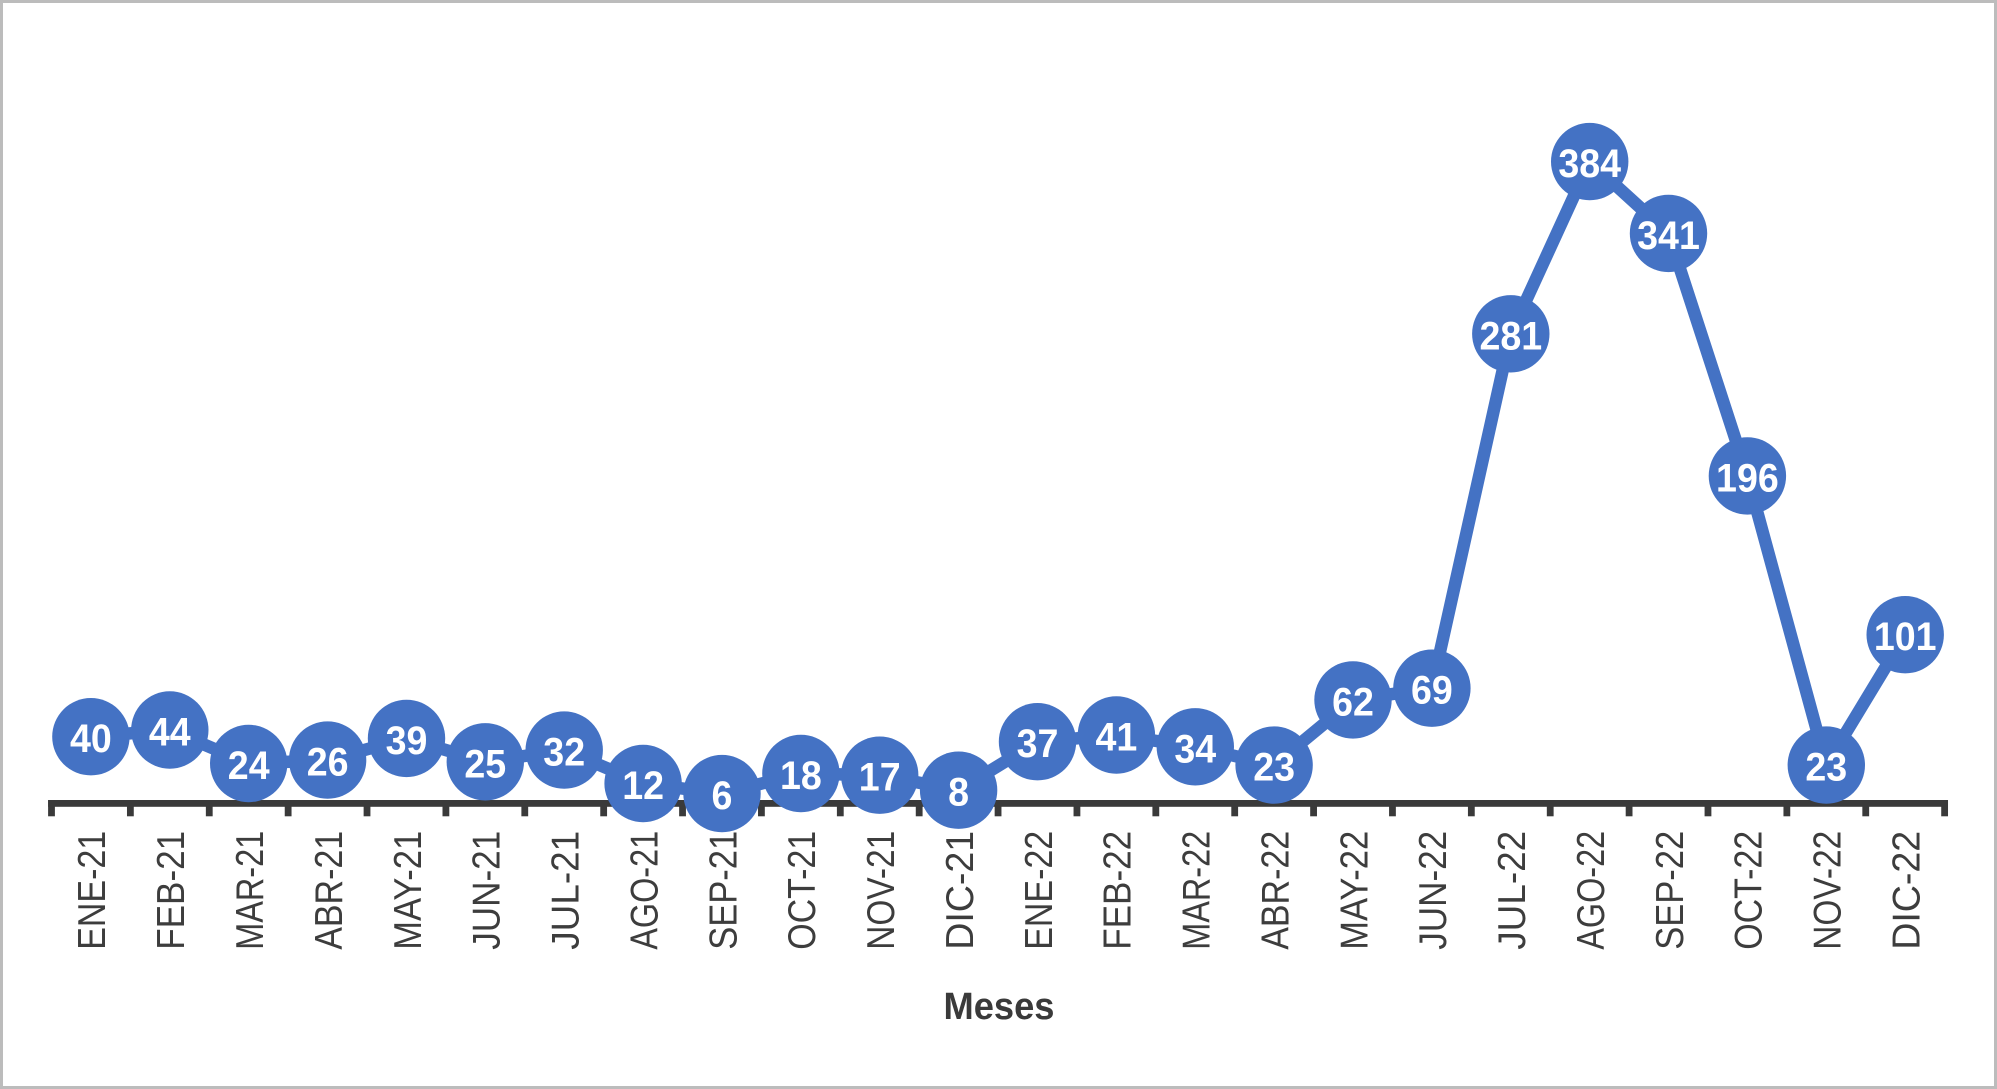 This screenshot has width=1997, height=1089. I want to click on svg-text: 281, so click(1510, 335).